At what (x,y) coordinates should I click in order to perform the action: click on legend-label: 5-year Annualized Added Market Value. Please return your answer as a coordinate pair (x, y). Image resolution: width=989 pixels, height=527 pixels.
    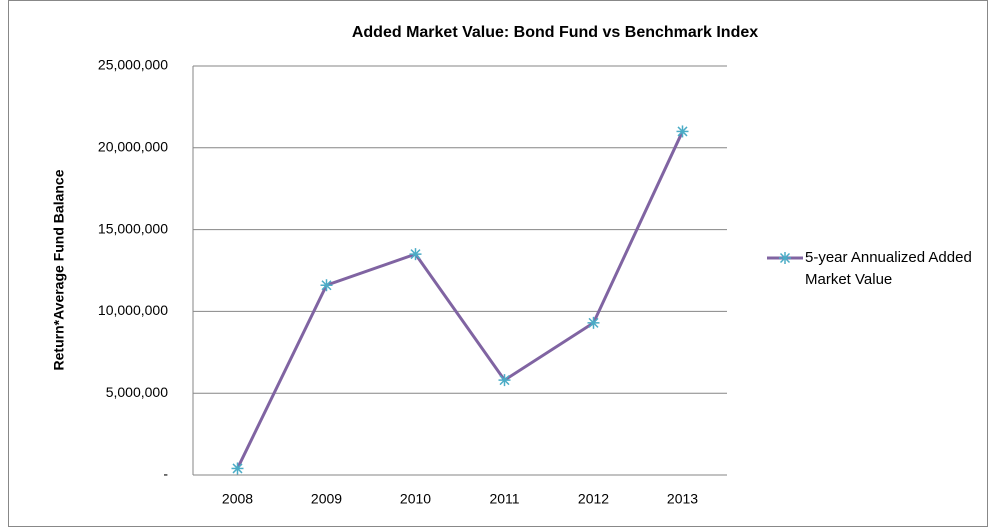
    Looking at the image, I should click on (888, 268).